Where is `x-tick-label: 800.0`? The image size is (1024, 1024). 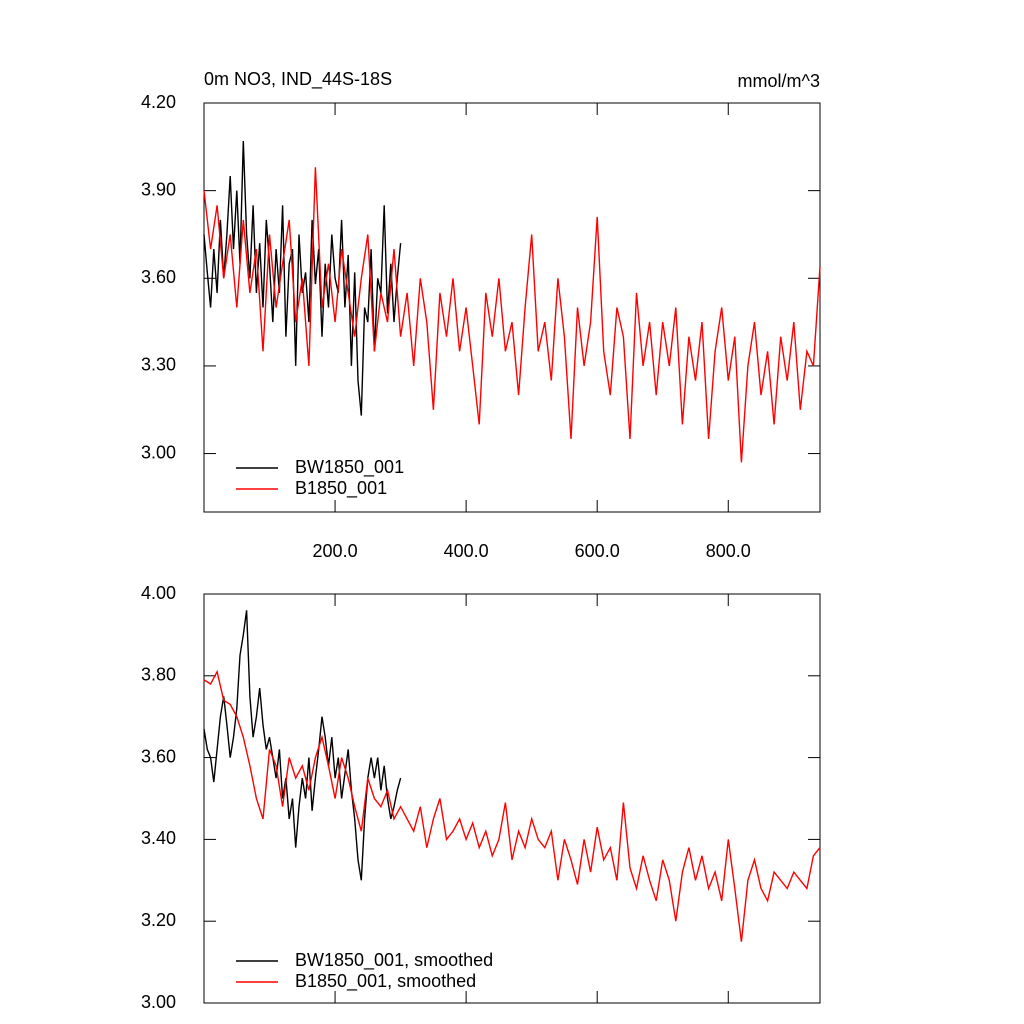
x-tick-label: 800.0 is located at coordinates (728, 551).